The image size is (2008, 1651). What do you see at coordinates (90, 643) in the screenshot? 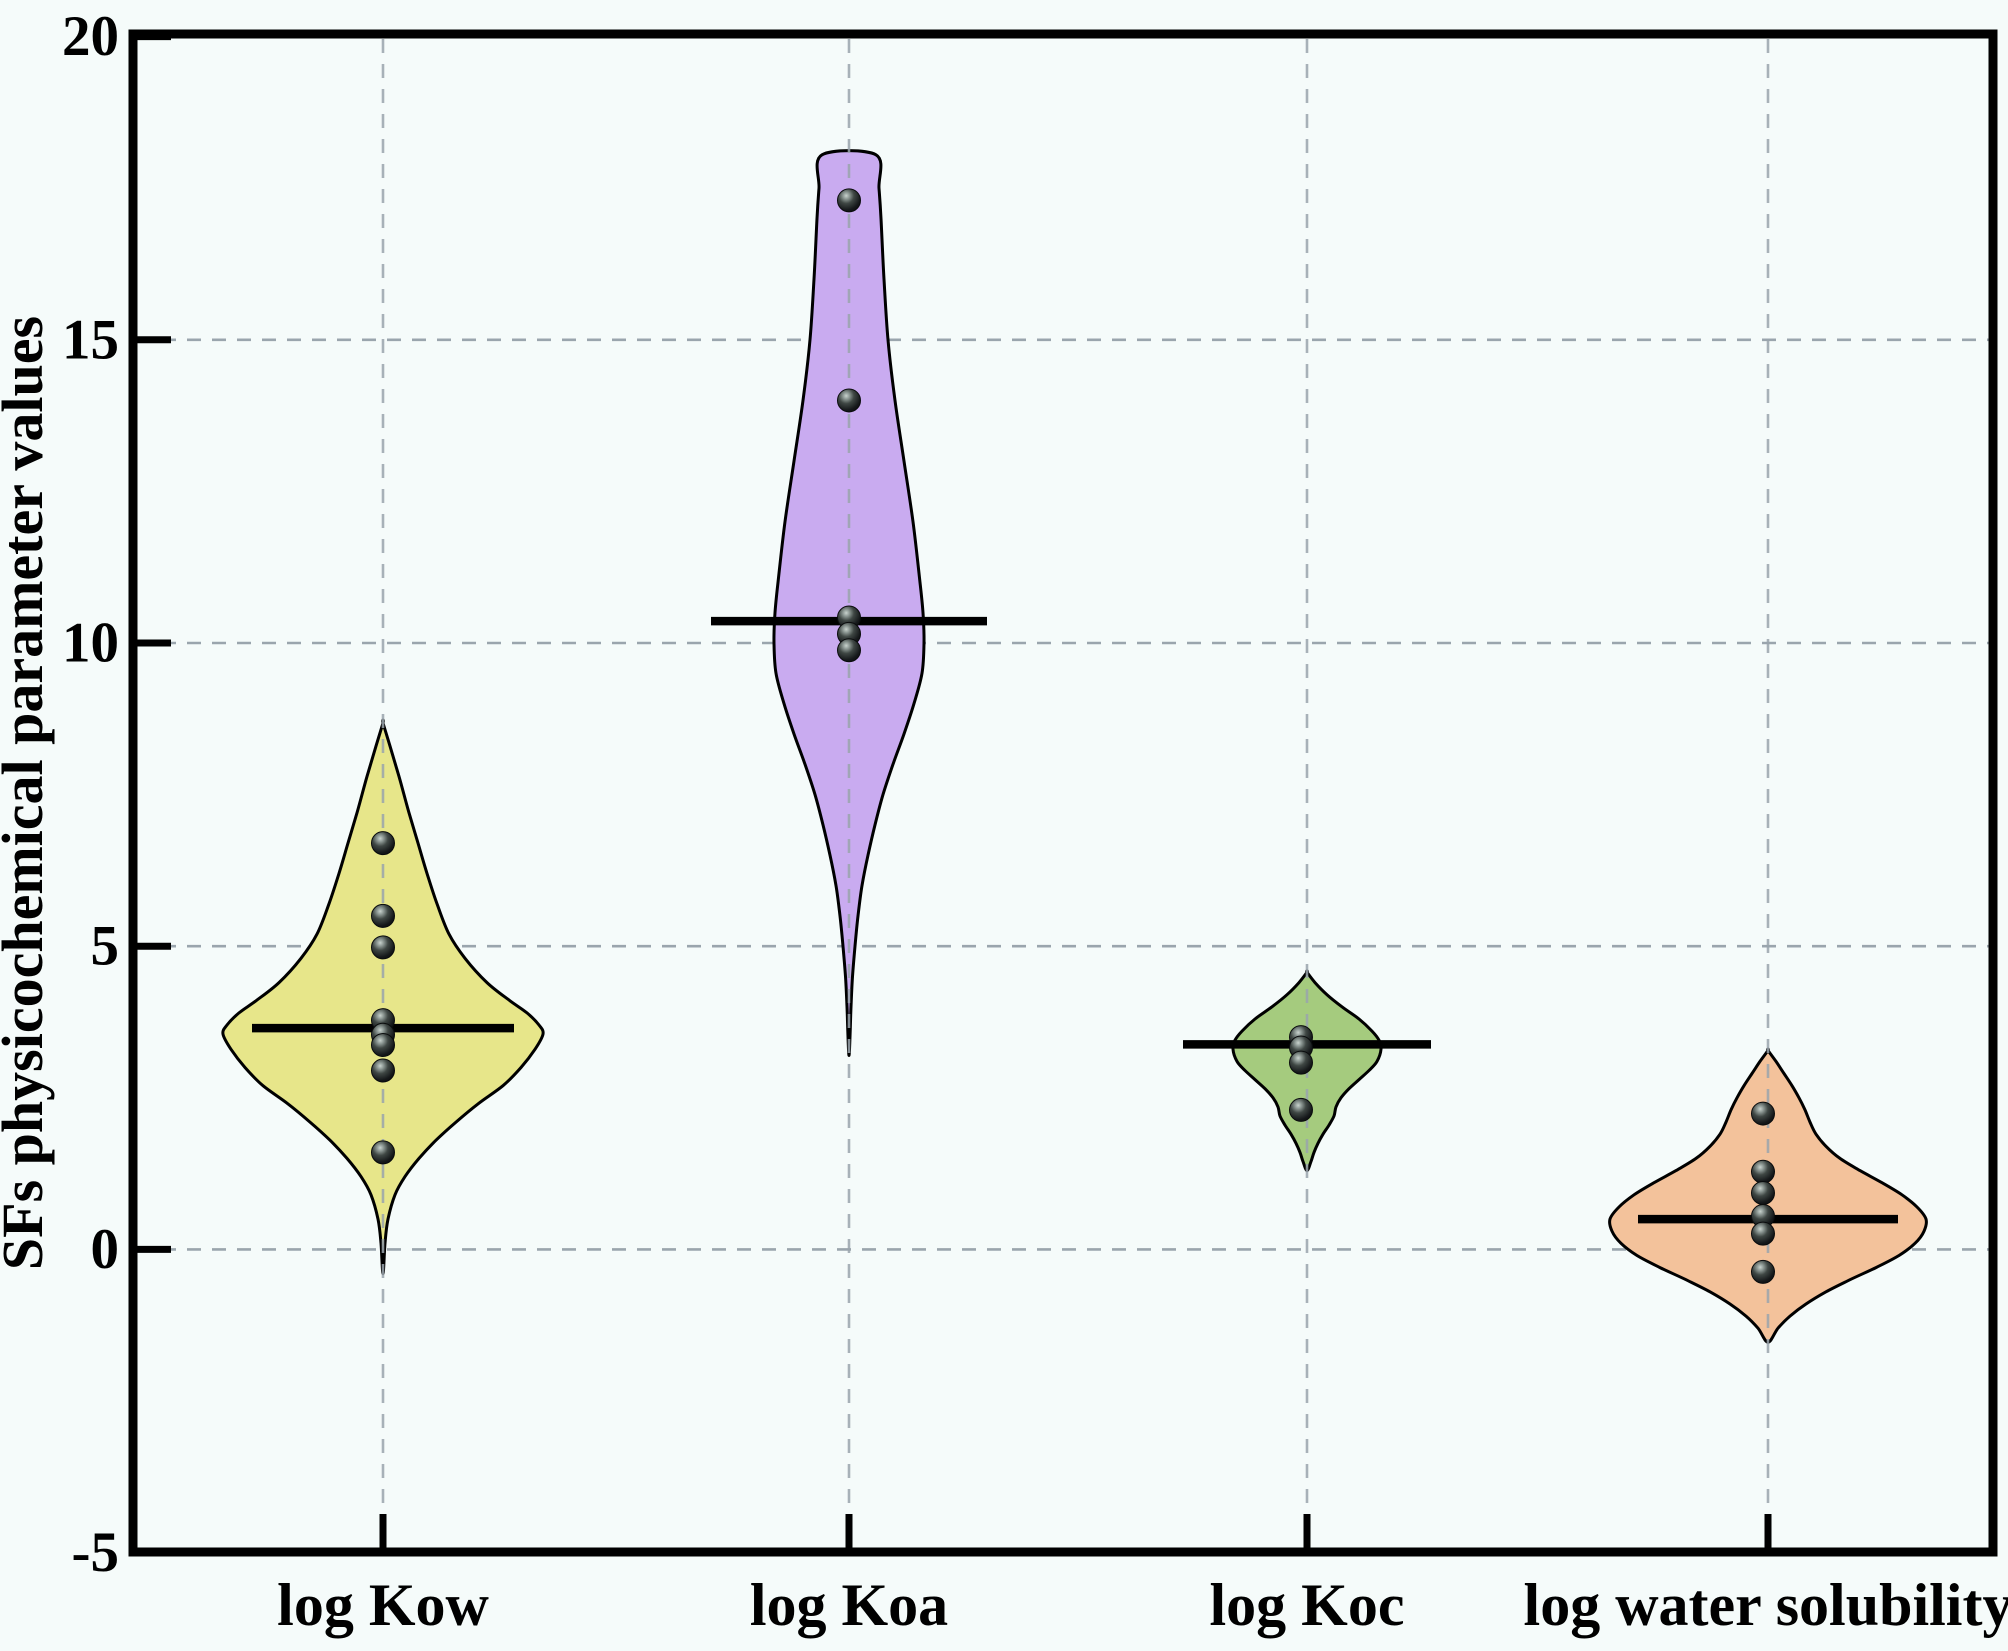
I see `y-tick-label-10: 10` at bounding box center [90, 643].